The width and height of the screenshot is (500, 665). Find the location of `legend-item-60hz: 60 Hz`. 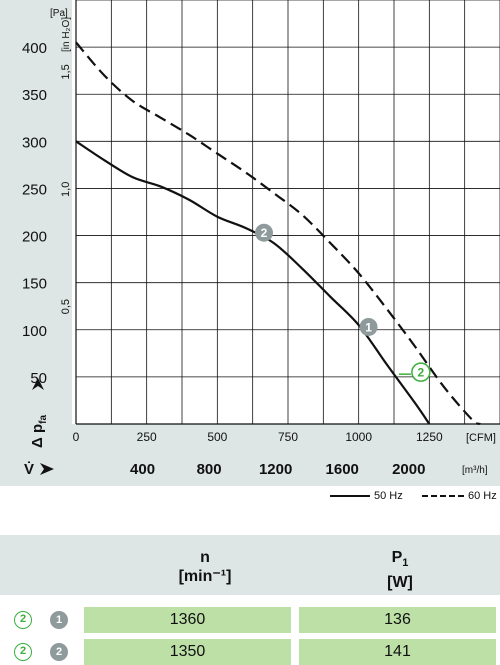

legend-item-60hz: 60 Hz is located at coordinates (459, 496).